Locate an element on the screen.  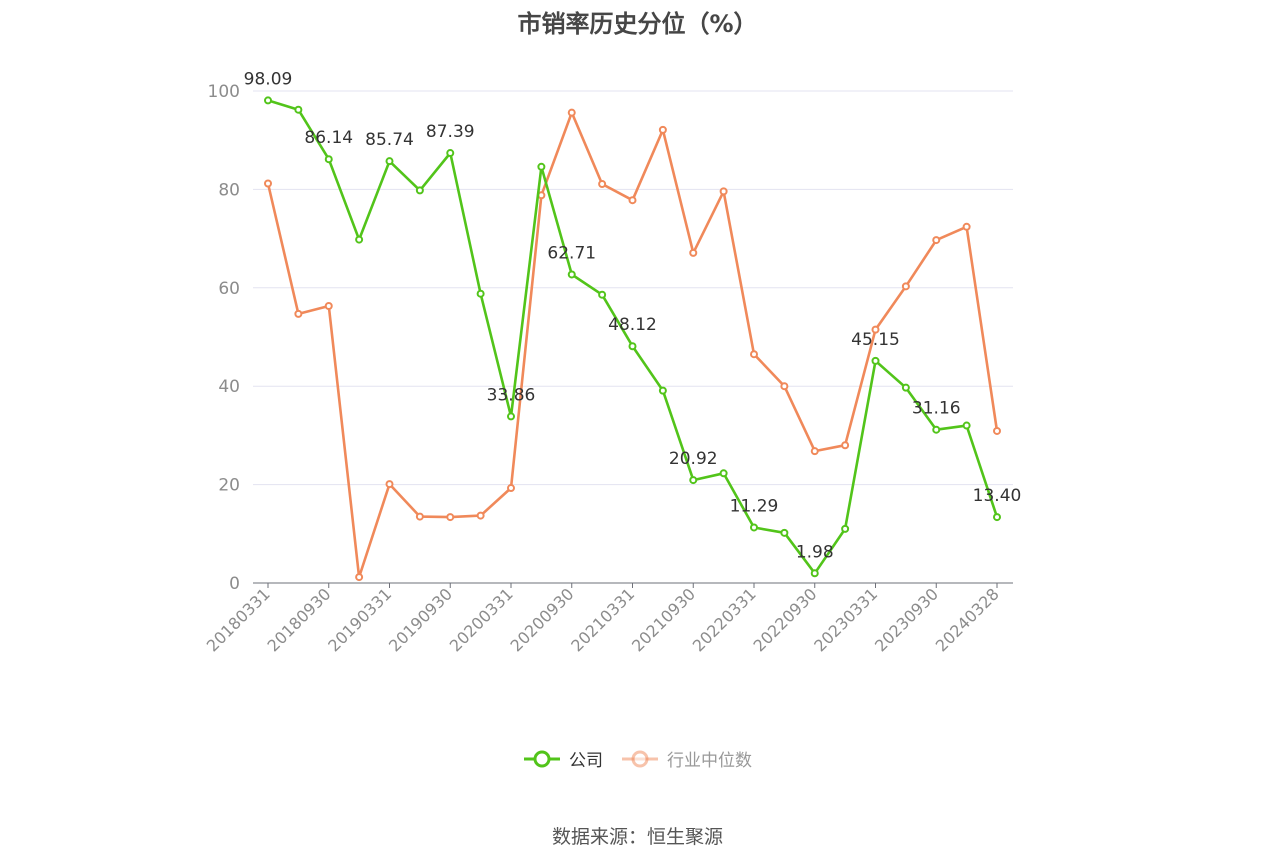
chart-title: 市销率历史分位（%） is located at coordinates (637, 24).